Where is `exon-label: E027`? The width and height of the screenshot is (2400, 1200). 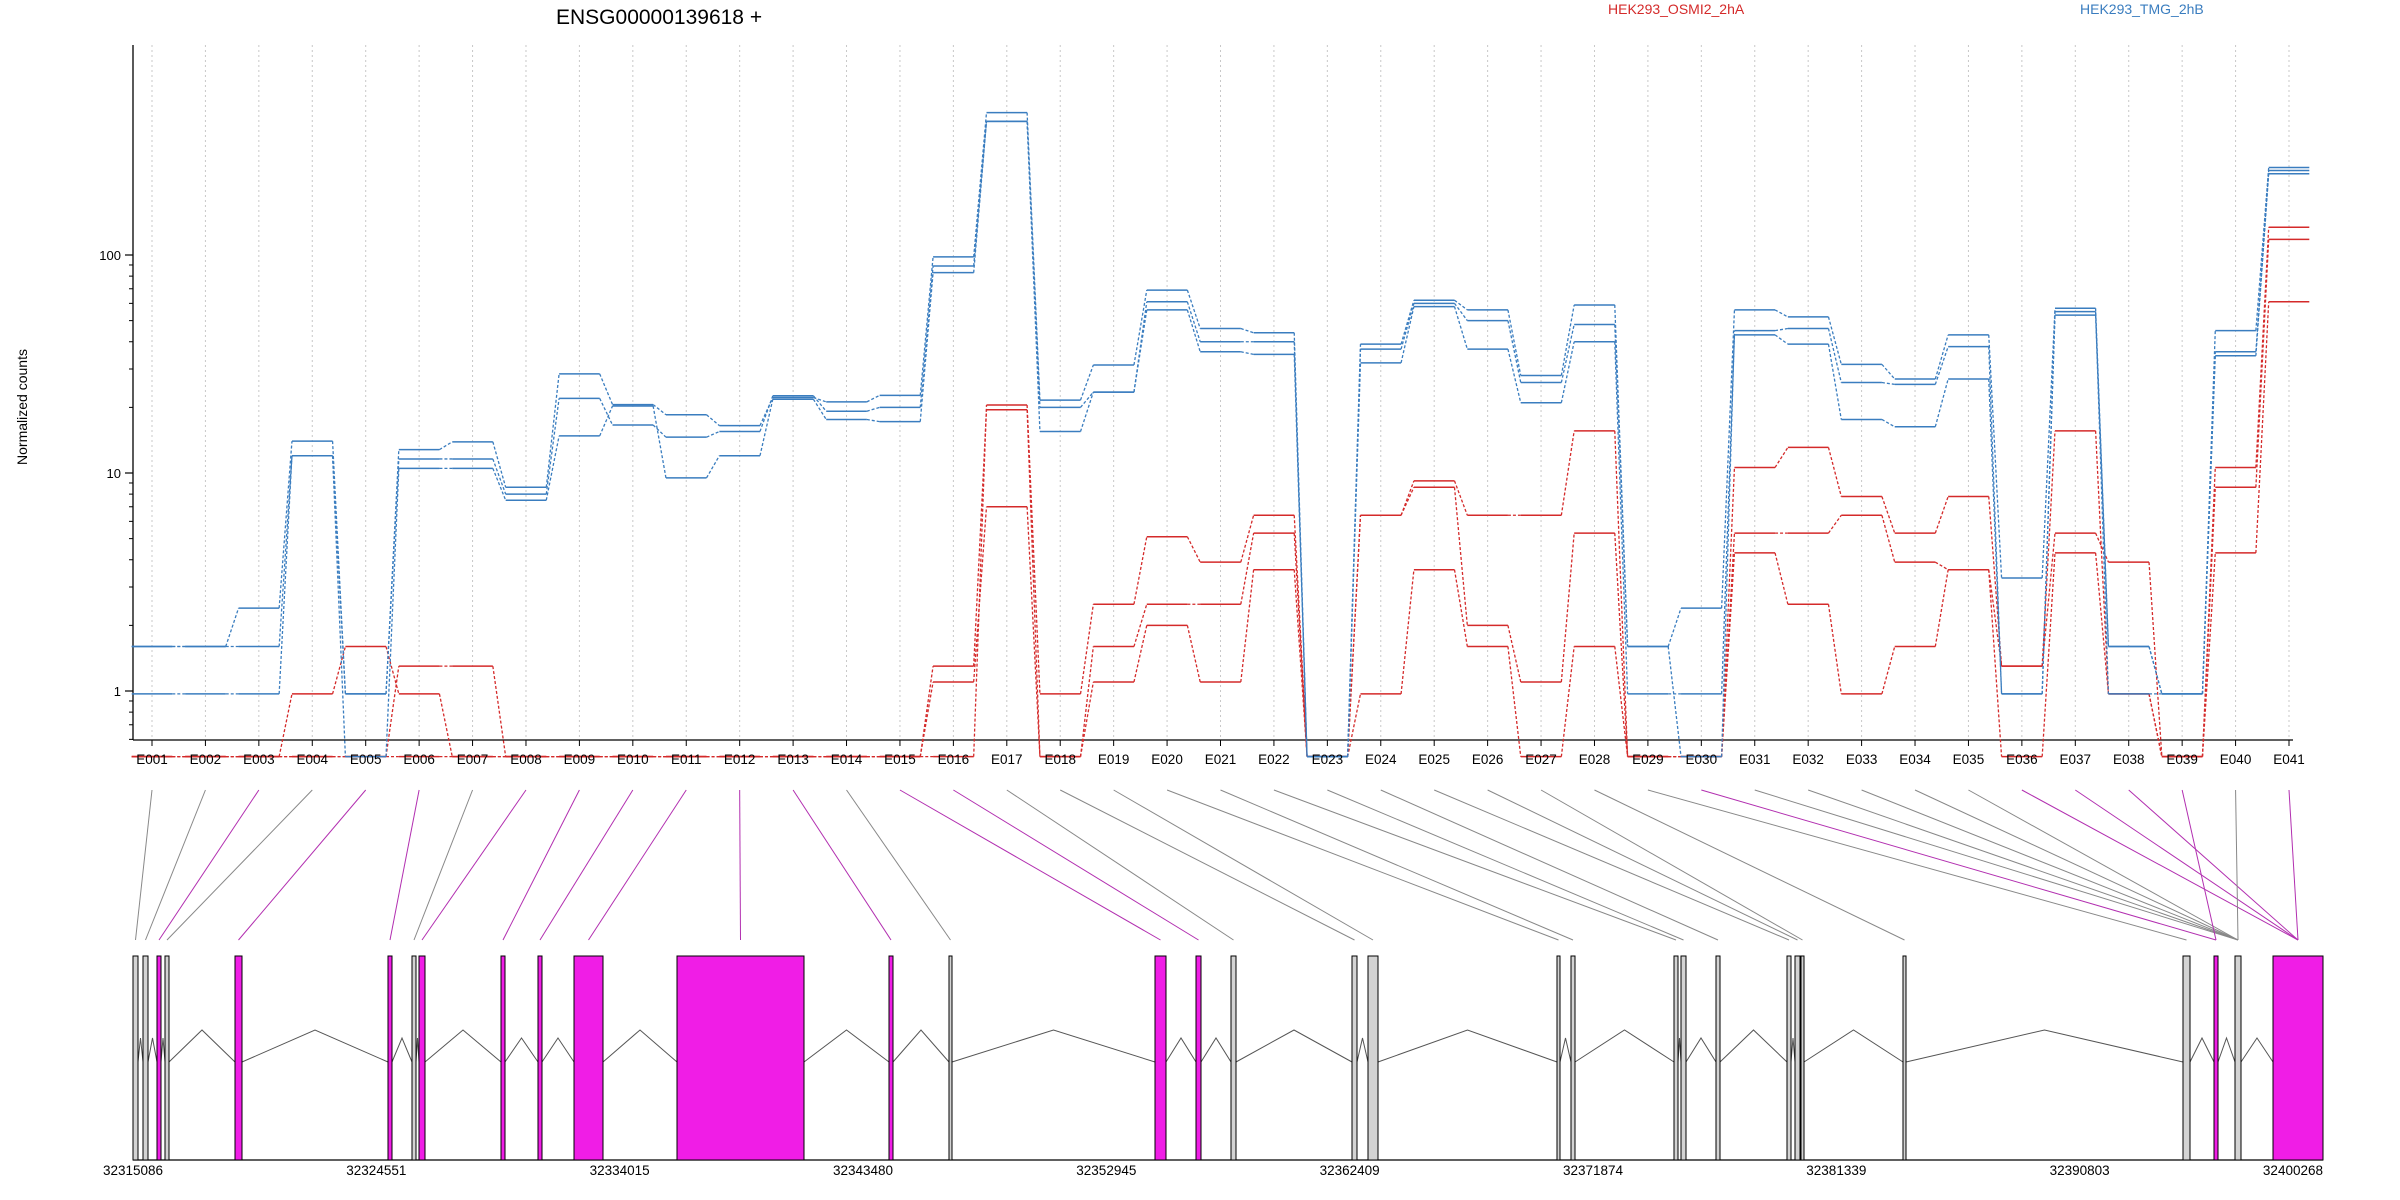
exon-label: E027 is located at coordinates (1541, 759).